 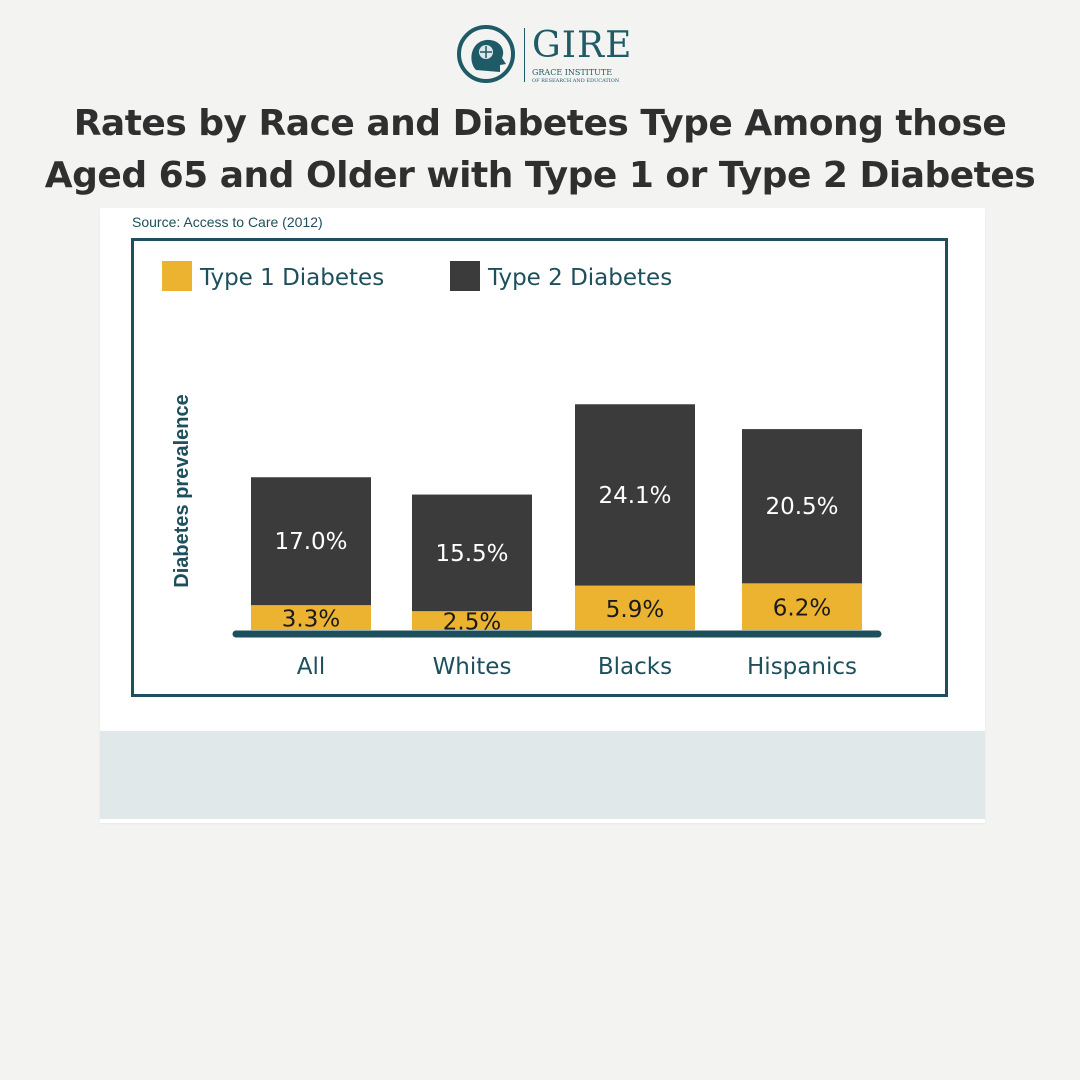 What do you see at coordinates (291, 278) in the screenshot?
I see `legend-label-1: Type 1 Diabetes` at bounding box center [291, 278].